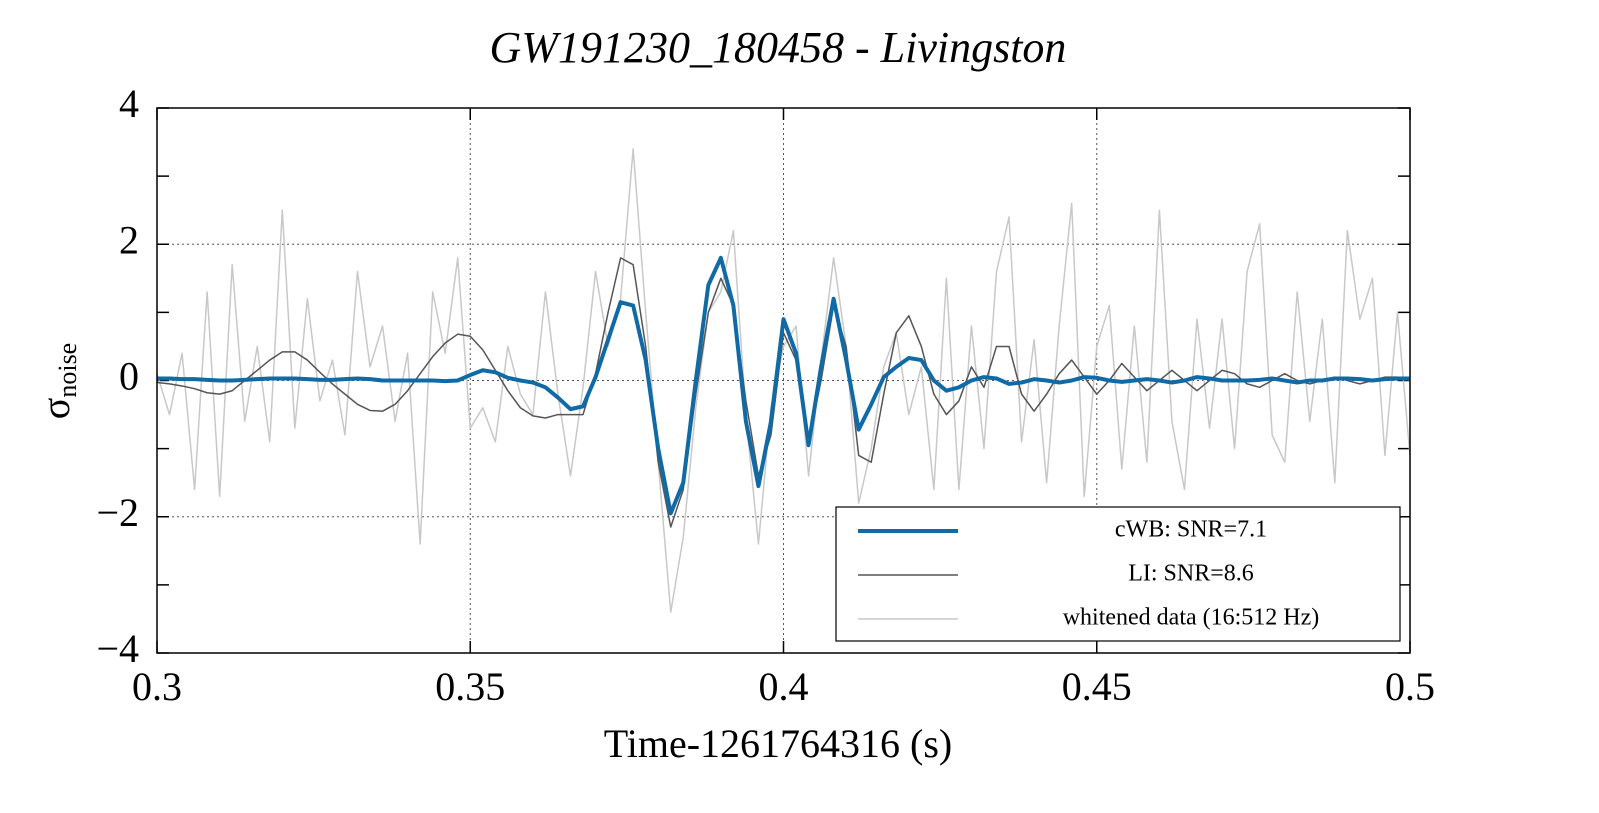 The height and width of the screenshot is (813, 1599). Describe the element at coordinates (1097, 686) in the screenshot. I see `x-tick-label: 0.45` at that location.